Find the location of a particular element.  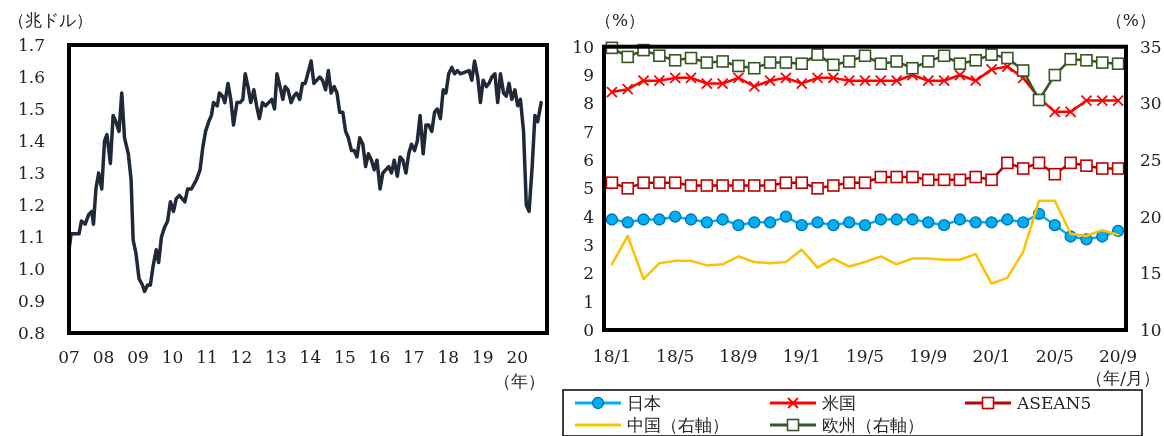

x-tick-label: 08 is located at coordinates (103, 357).